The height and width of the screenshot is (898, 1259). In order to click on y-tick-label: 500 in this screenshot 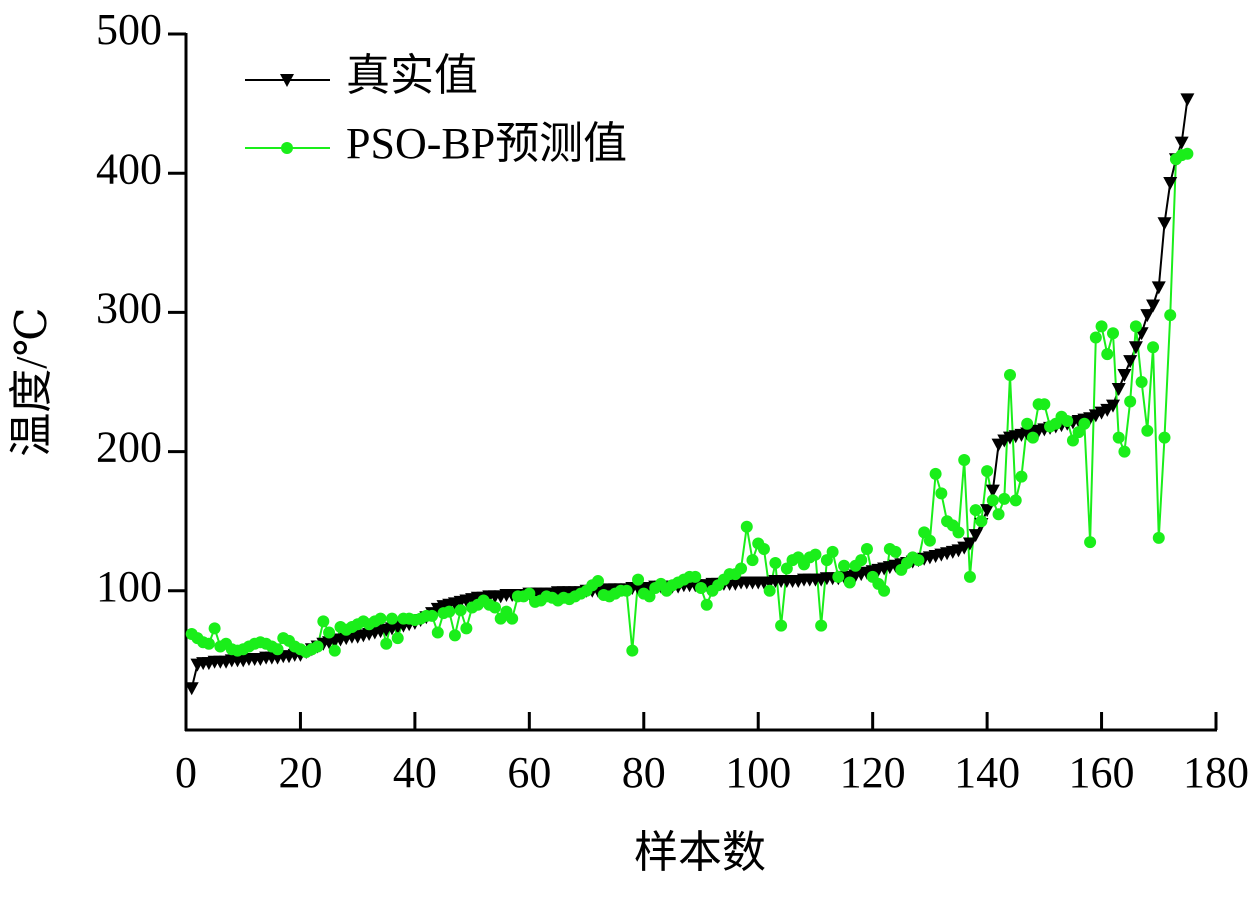, I will do `click(129, 29)`.